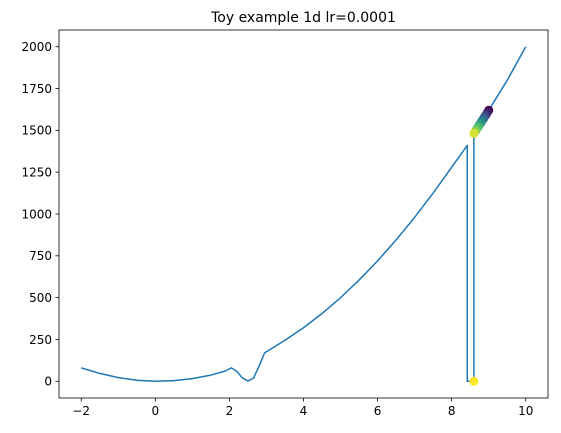 This screenshot has width=561, height=433. I want to click on x-tick-label: 6, so click(378, 411).